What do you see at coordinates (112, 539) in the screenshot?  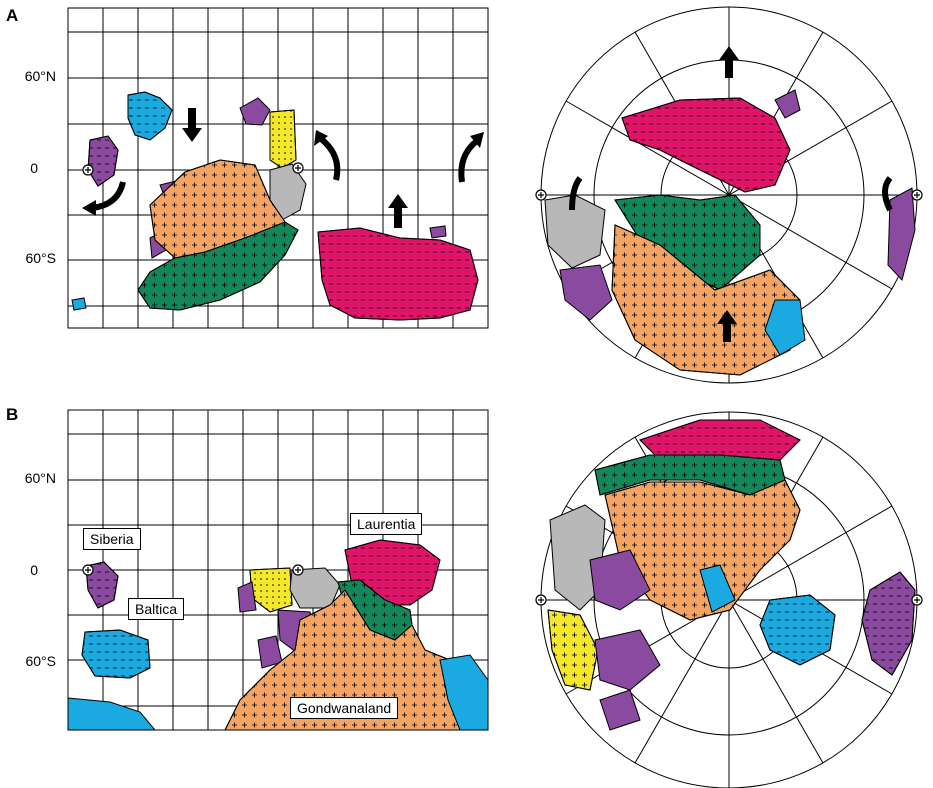 I see `label-siberia: Siberia` at bounding box center [112, 539].